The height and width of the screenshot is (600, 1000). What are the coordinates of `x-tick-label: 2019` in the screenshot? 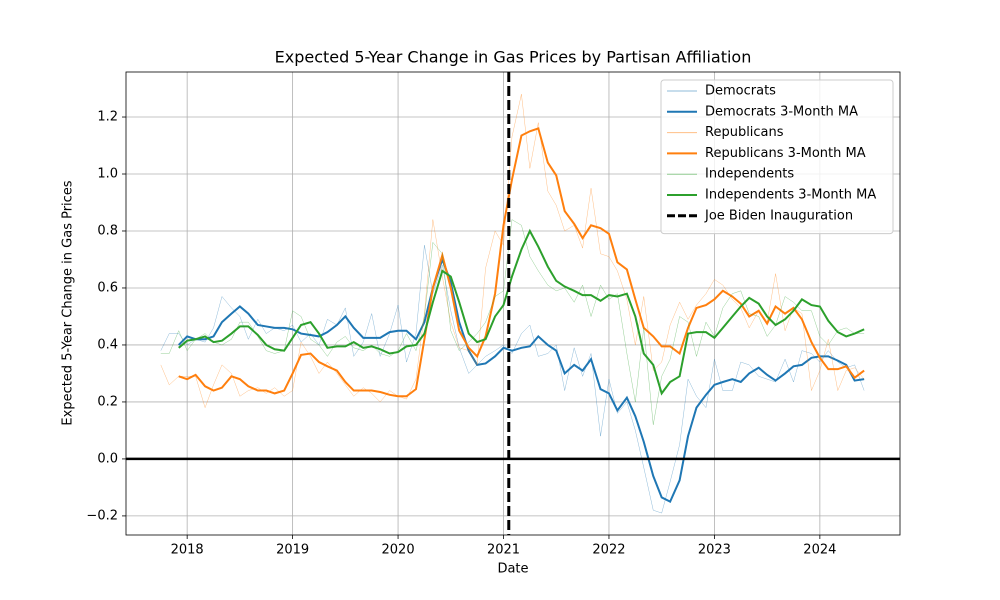 It's located at (292, 550).